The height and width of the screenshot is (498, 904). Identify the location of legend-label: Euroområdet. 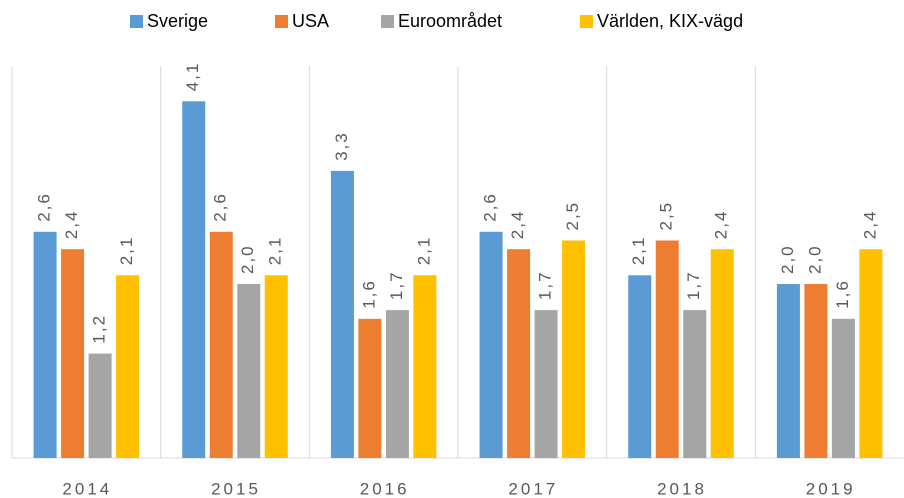
(450, 21).